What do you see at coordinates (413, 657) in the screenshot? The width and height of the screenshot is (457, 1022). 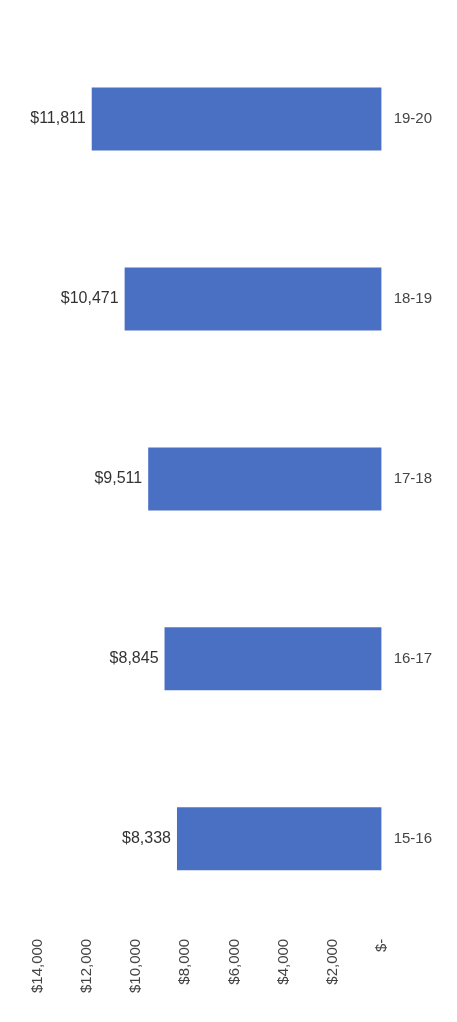 I see `y-tick-label: 16-17` at bounding box center [413, 657].